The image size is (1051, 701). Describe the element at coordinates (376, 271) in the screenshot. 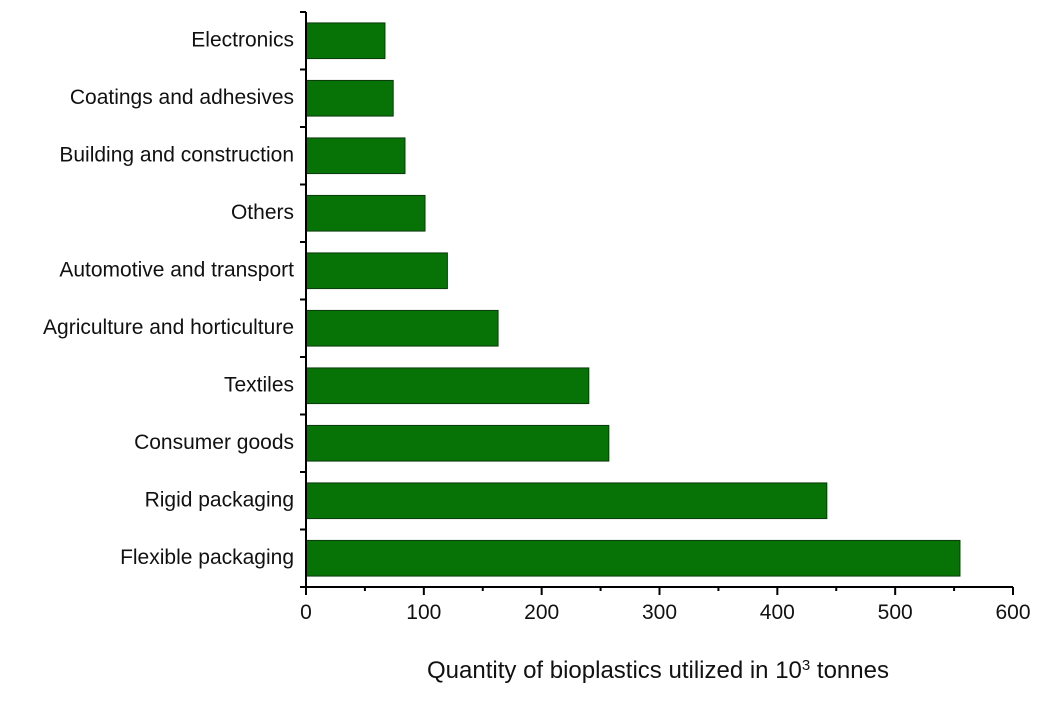

I see `bar-automotive-and-transport` at that location.